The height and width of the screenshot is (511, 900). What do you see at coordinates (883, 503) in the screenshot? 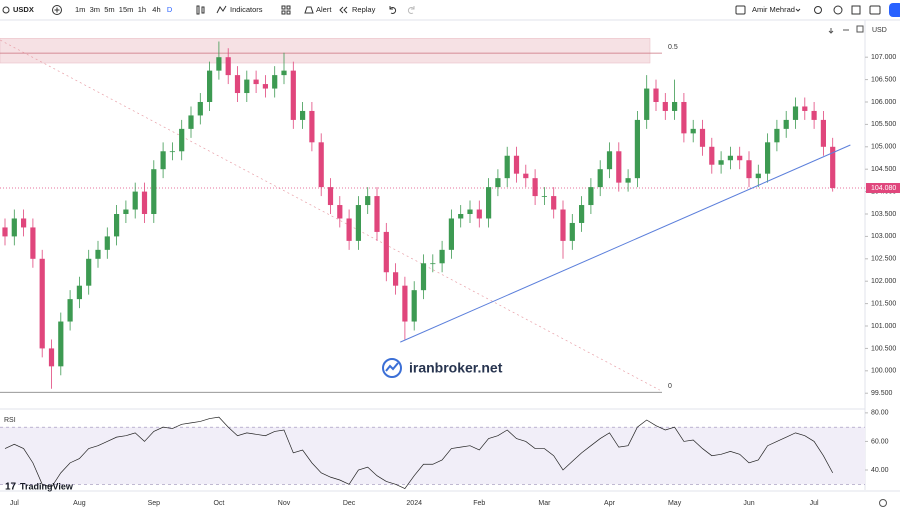
I see `settings-small` at bounding box center [883, 503].